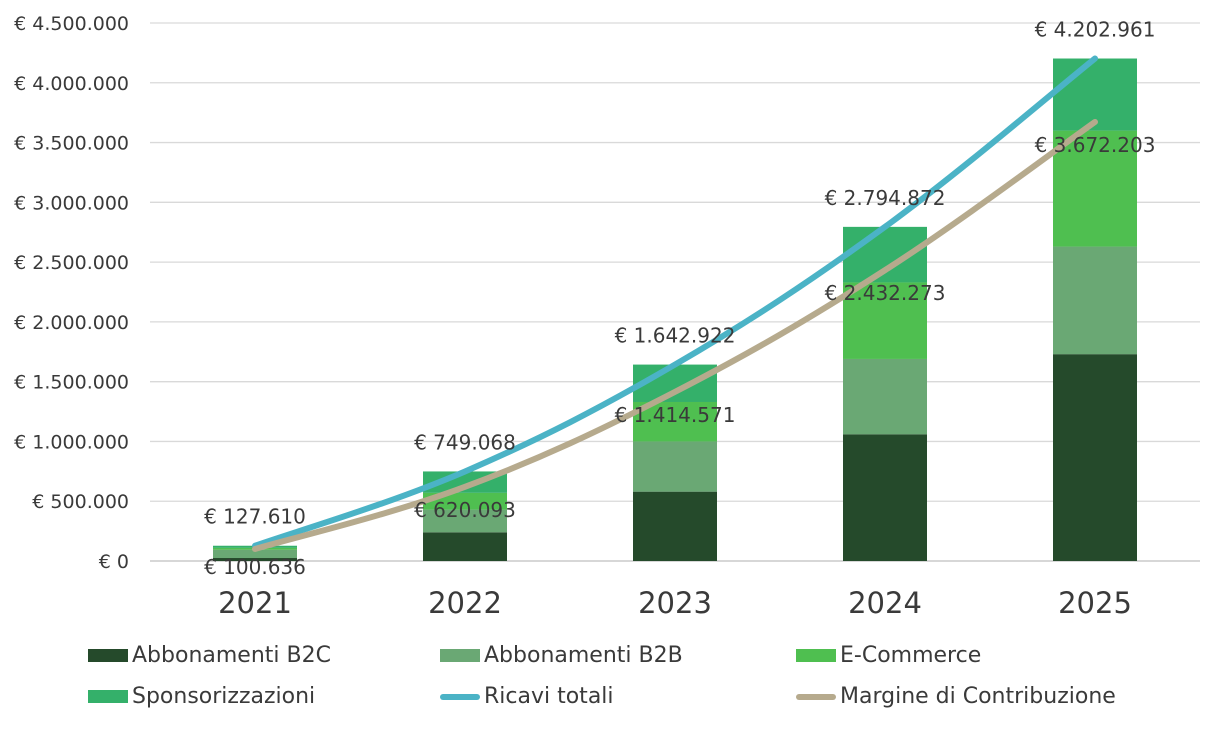 The width and height of the screenshot is (1224, 730). Describe the element at coordinates (1095, 145) in the screenshot. I see `data-label: € 3.672.203` at that location.